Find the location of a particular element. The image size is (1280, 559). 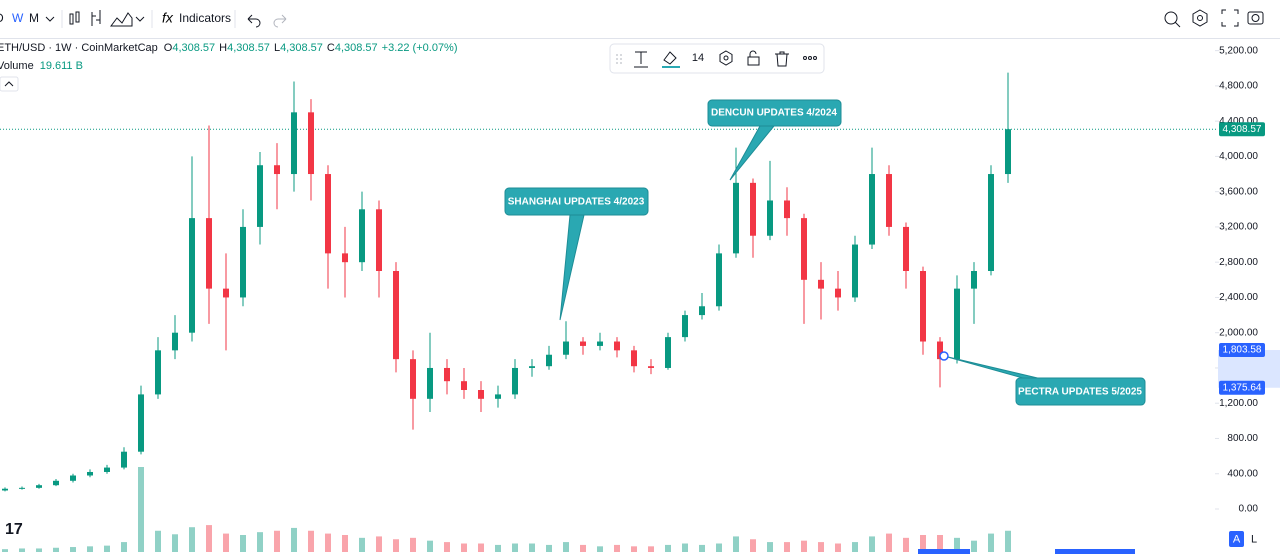

interval-w: W is located at coordinates (18, 18).